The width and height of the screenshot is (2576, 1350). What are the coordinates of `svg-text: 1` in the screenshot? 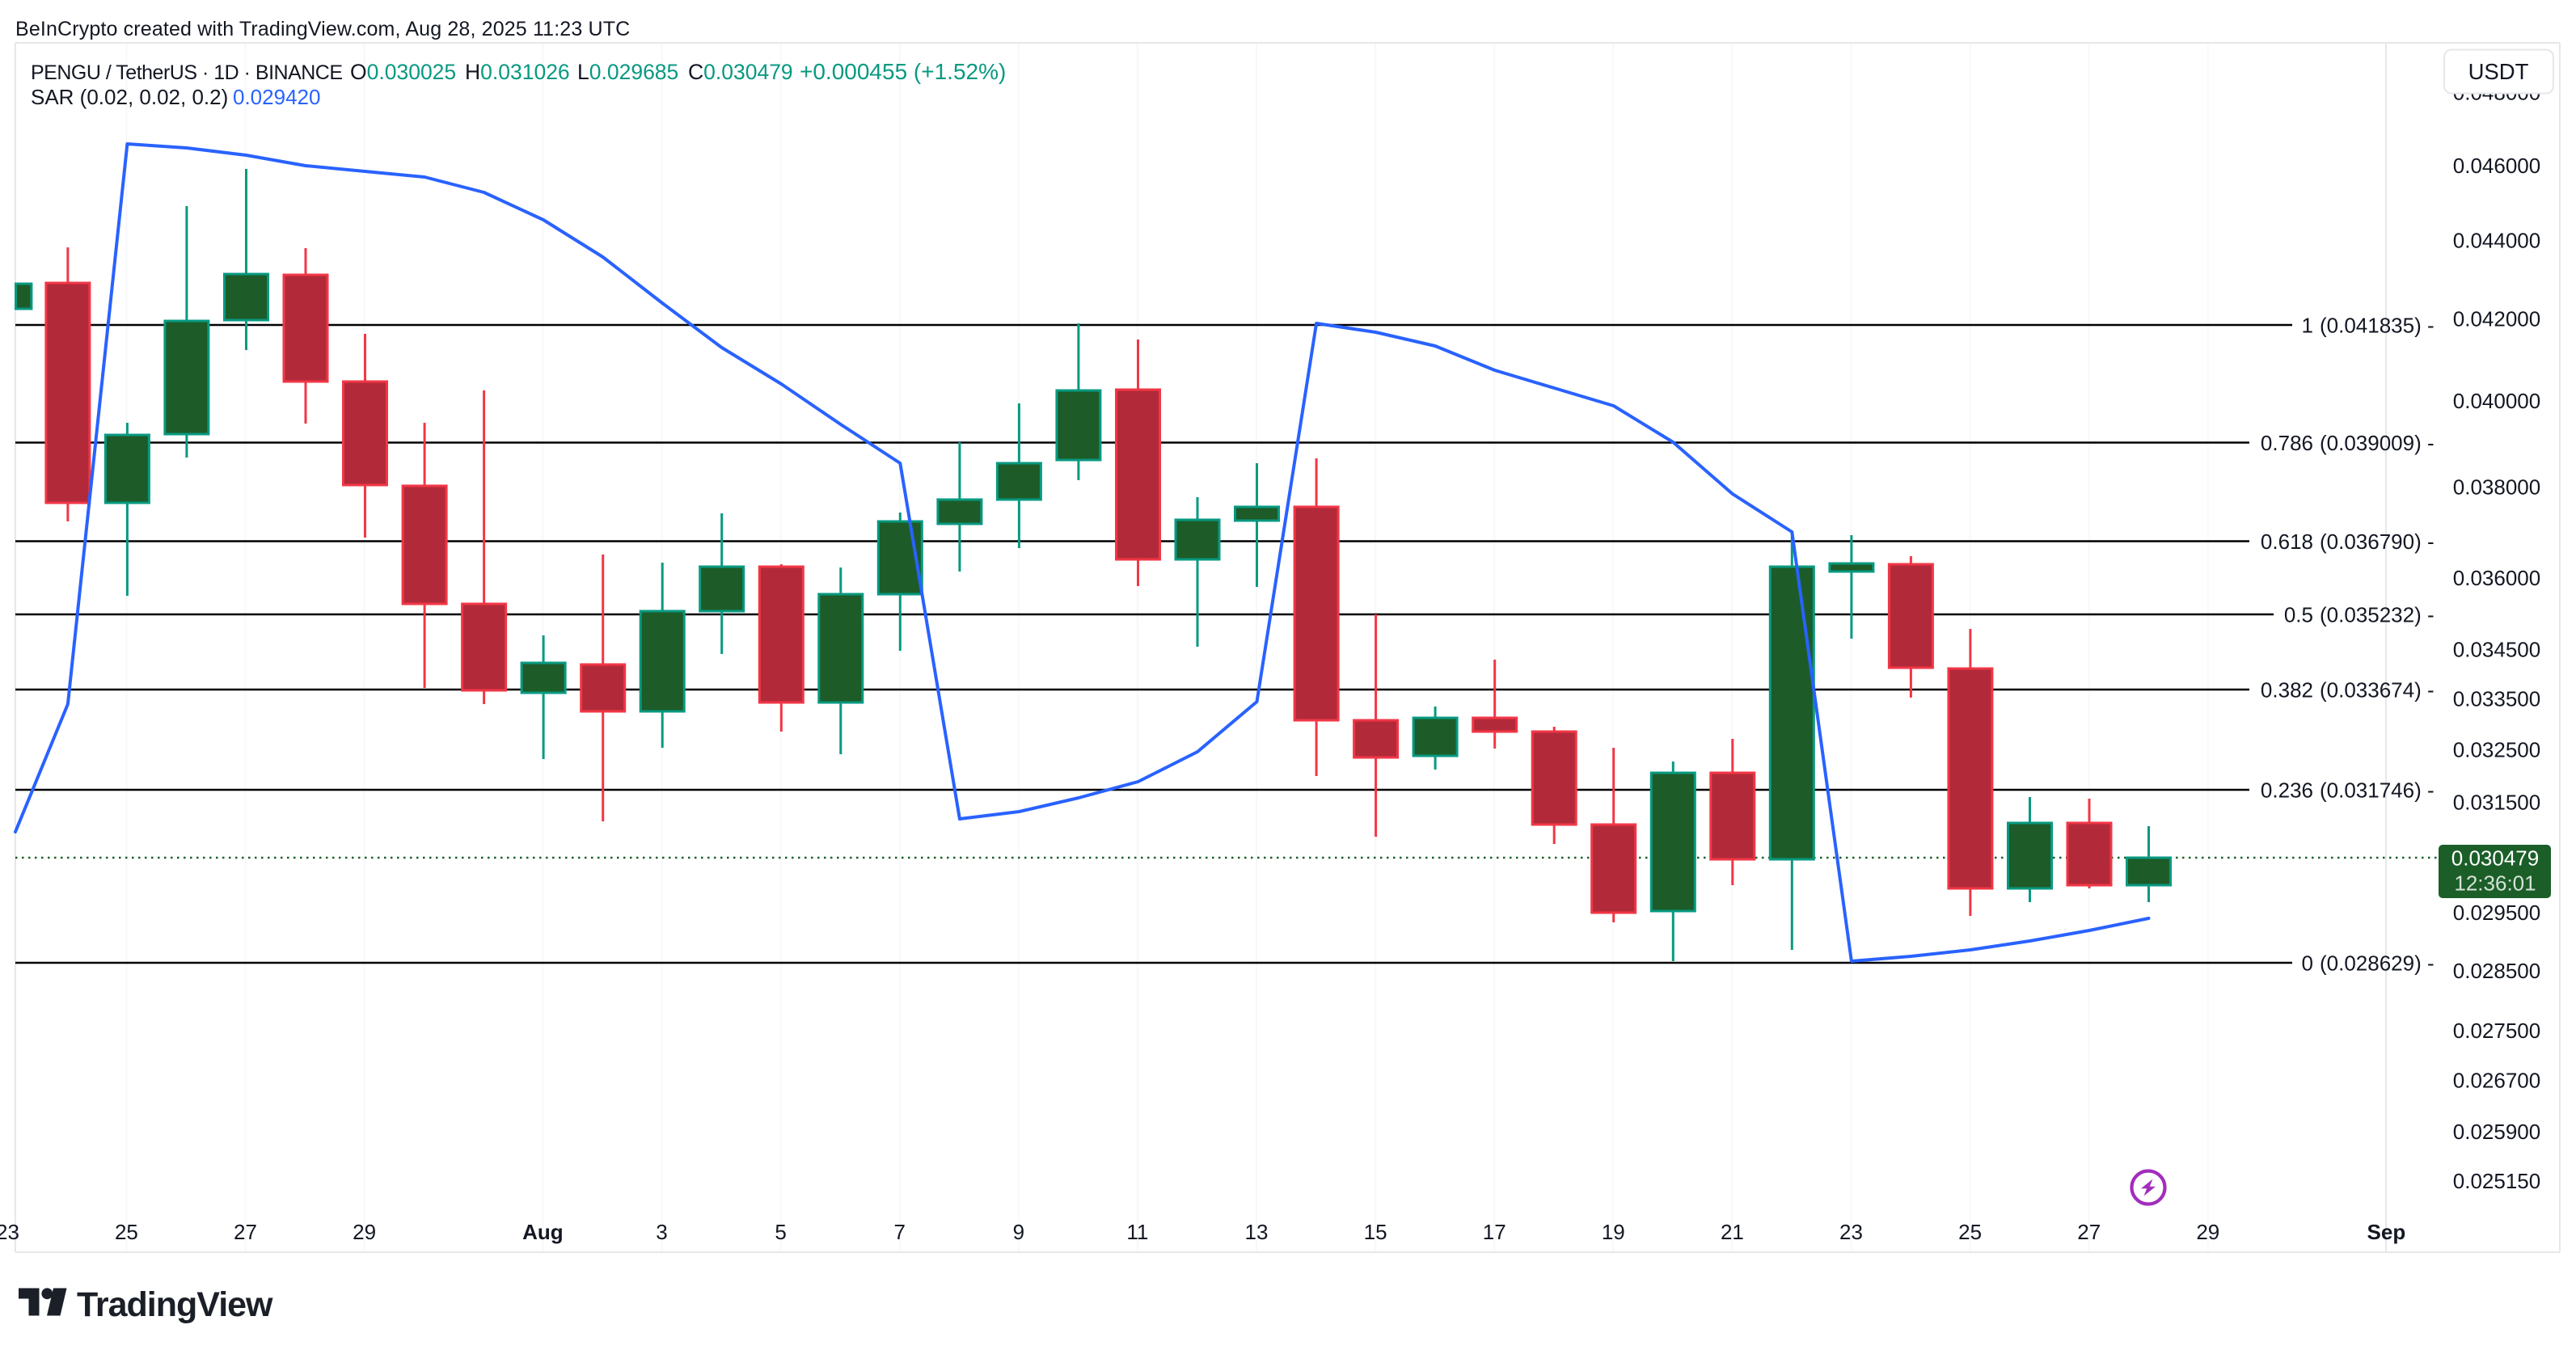 It's located at (2307, 325).